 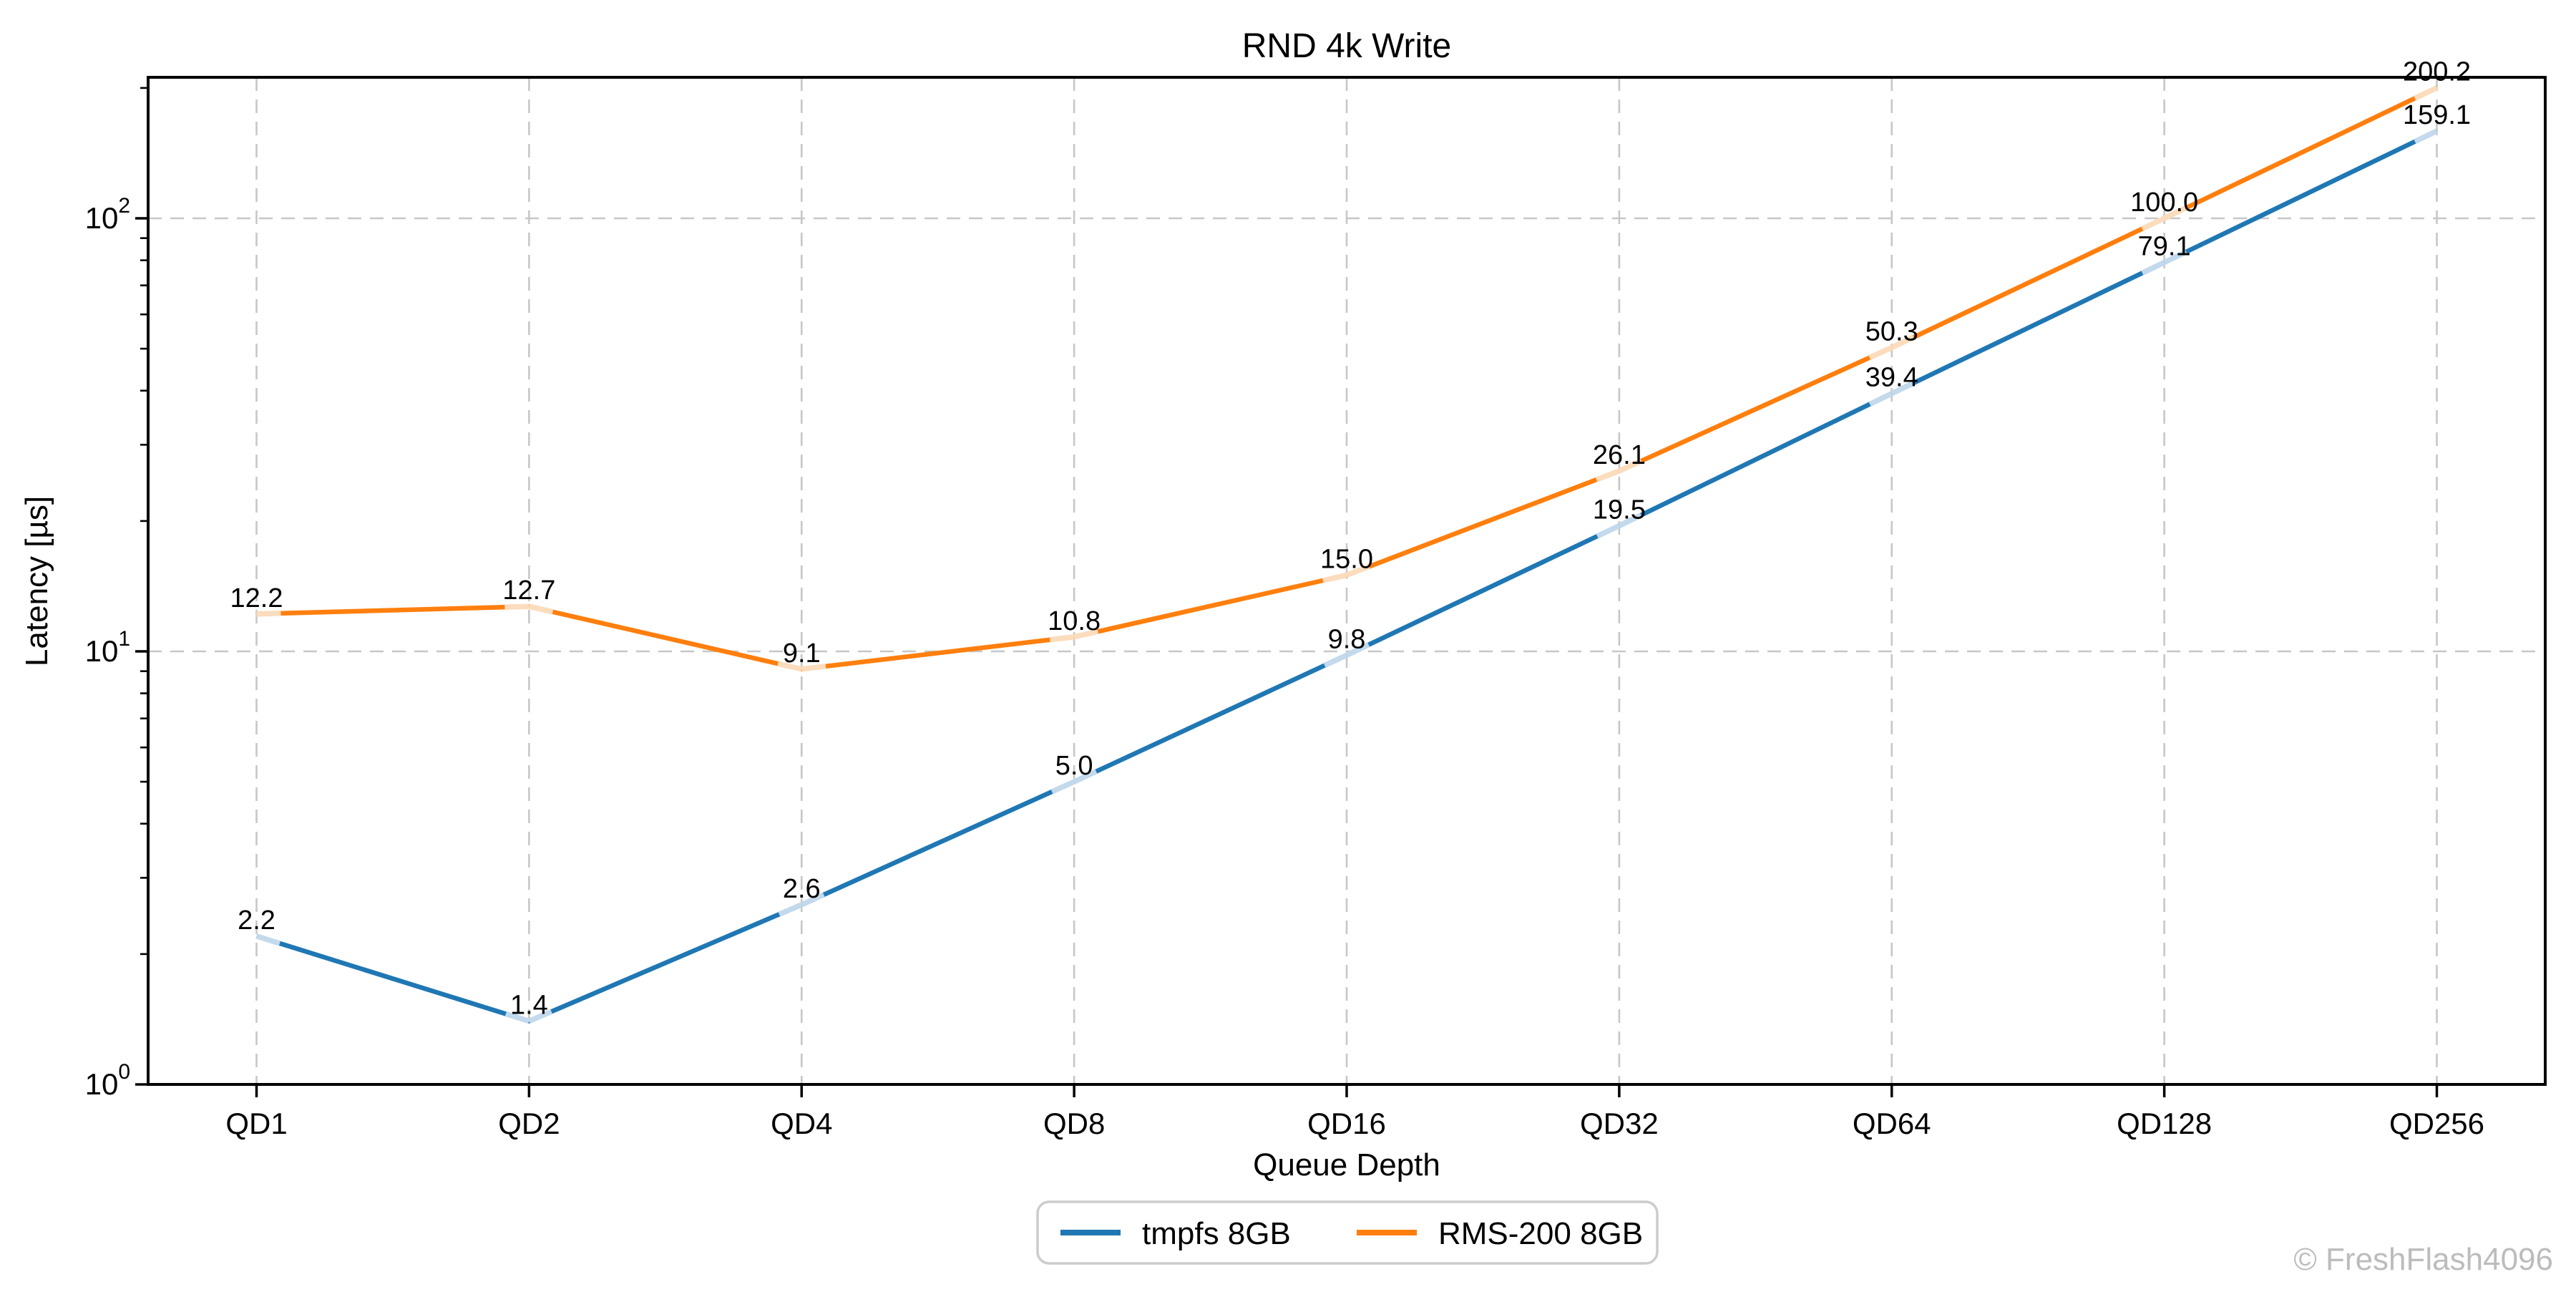 What do you see at coordinates (2164, 203) in the screenshot?
I see `data-point-label: 100.0` at bounding box center [2164, 203].